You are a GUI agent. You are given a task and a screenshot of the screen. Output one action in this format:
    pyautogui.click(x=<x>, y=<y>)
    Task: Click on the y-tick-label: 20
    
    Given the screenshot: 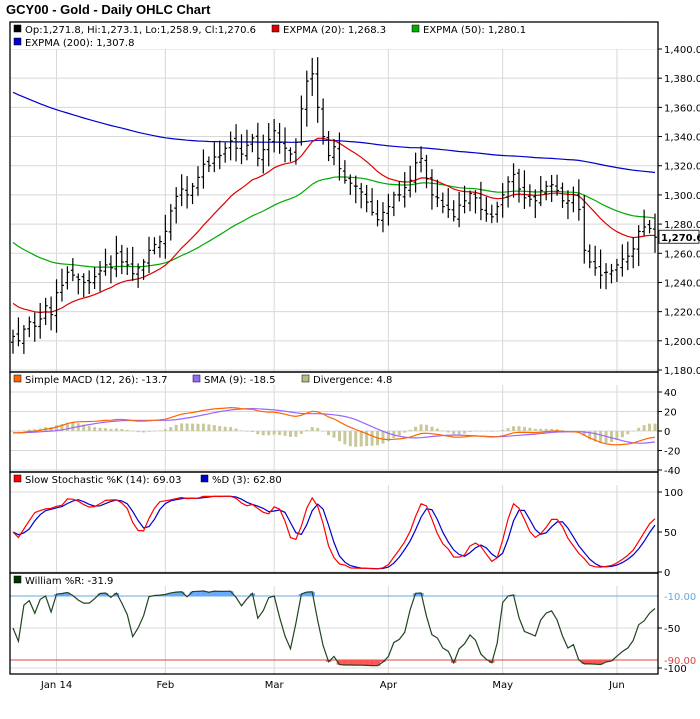 What is the action you would take?
    pyautogui.click(x=670, y=413)
    